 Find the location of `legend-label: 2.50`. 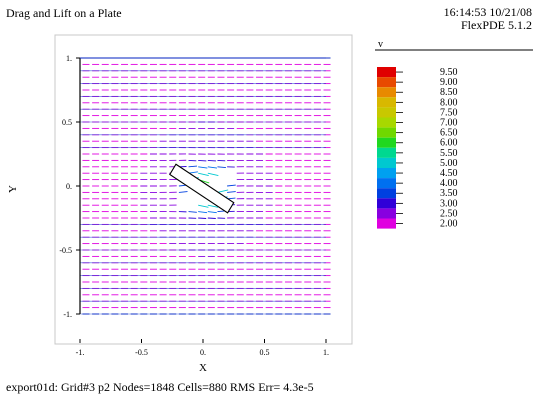

legend-label: 2.50 is located at coordinates (449, 213).